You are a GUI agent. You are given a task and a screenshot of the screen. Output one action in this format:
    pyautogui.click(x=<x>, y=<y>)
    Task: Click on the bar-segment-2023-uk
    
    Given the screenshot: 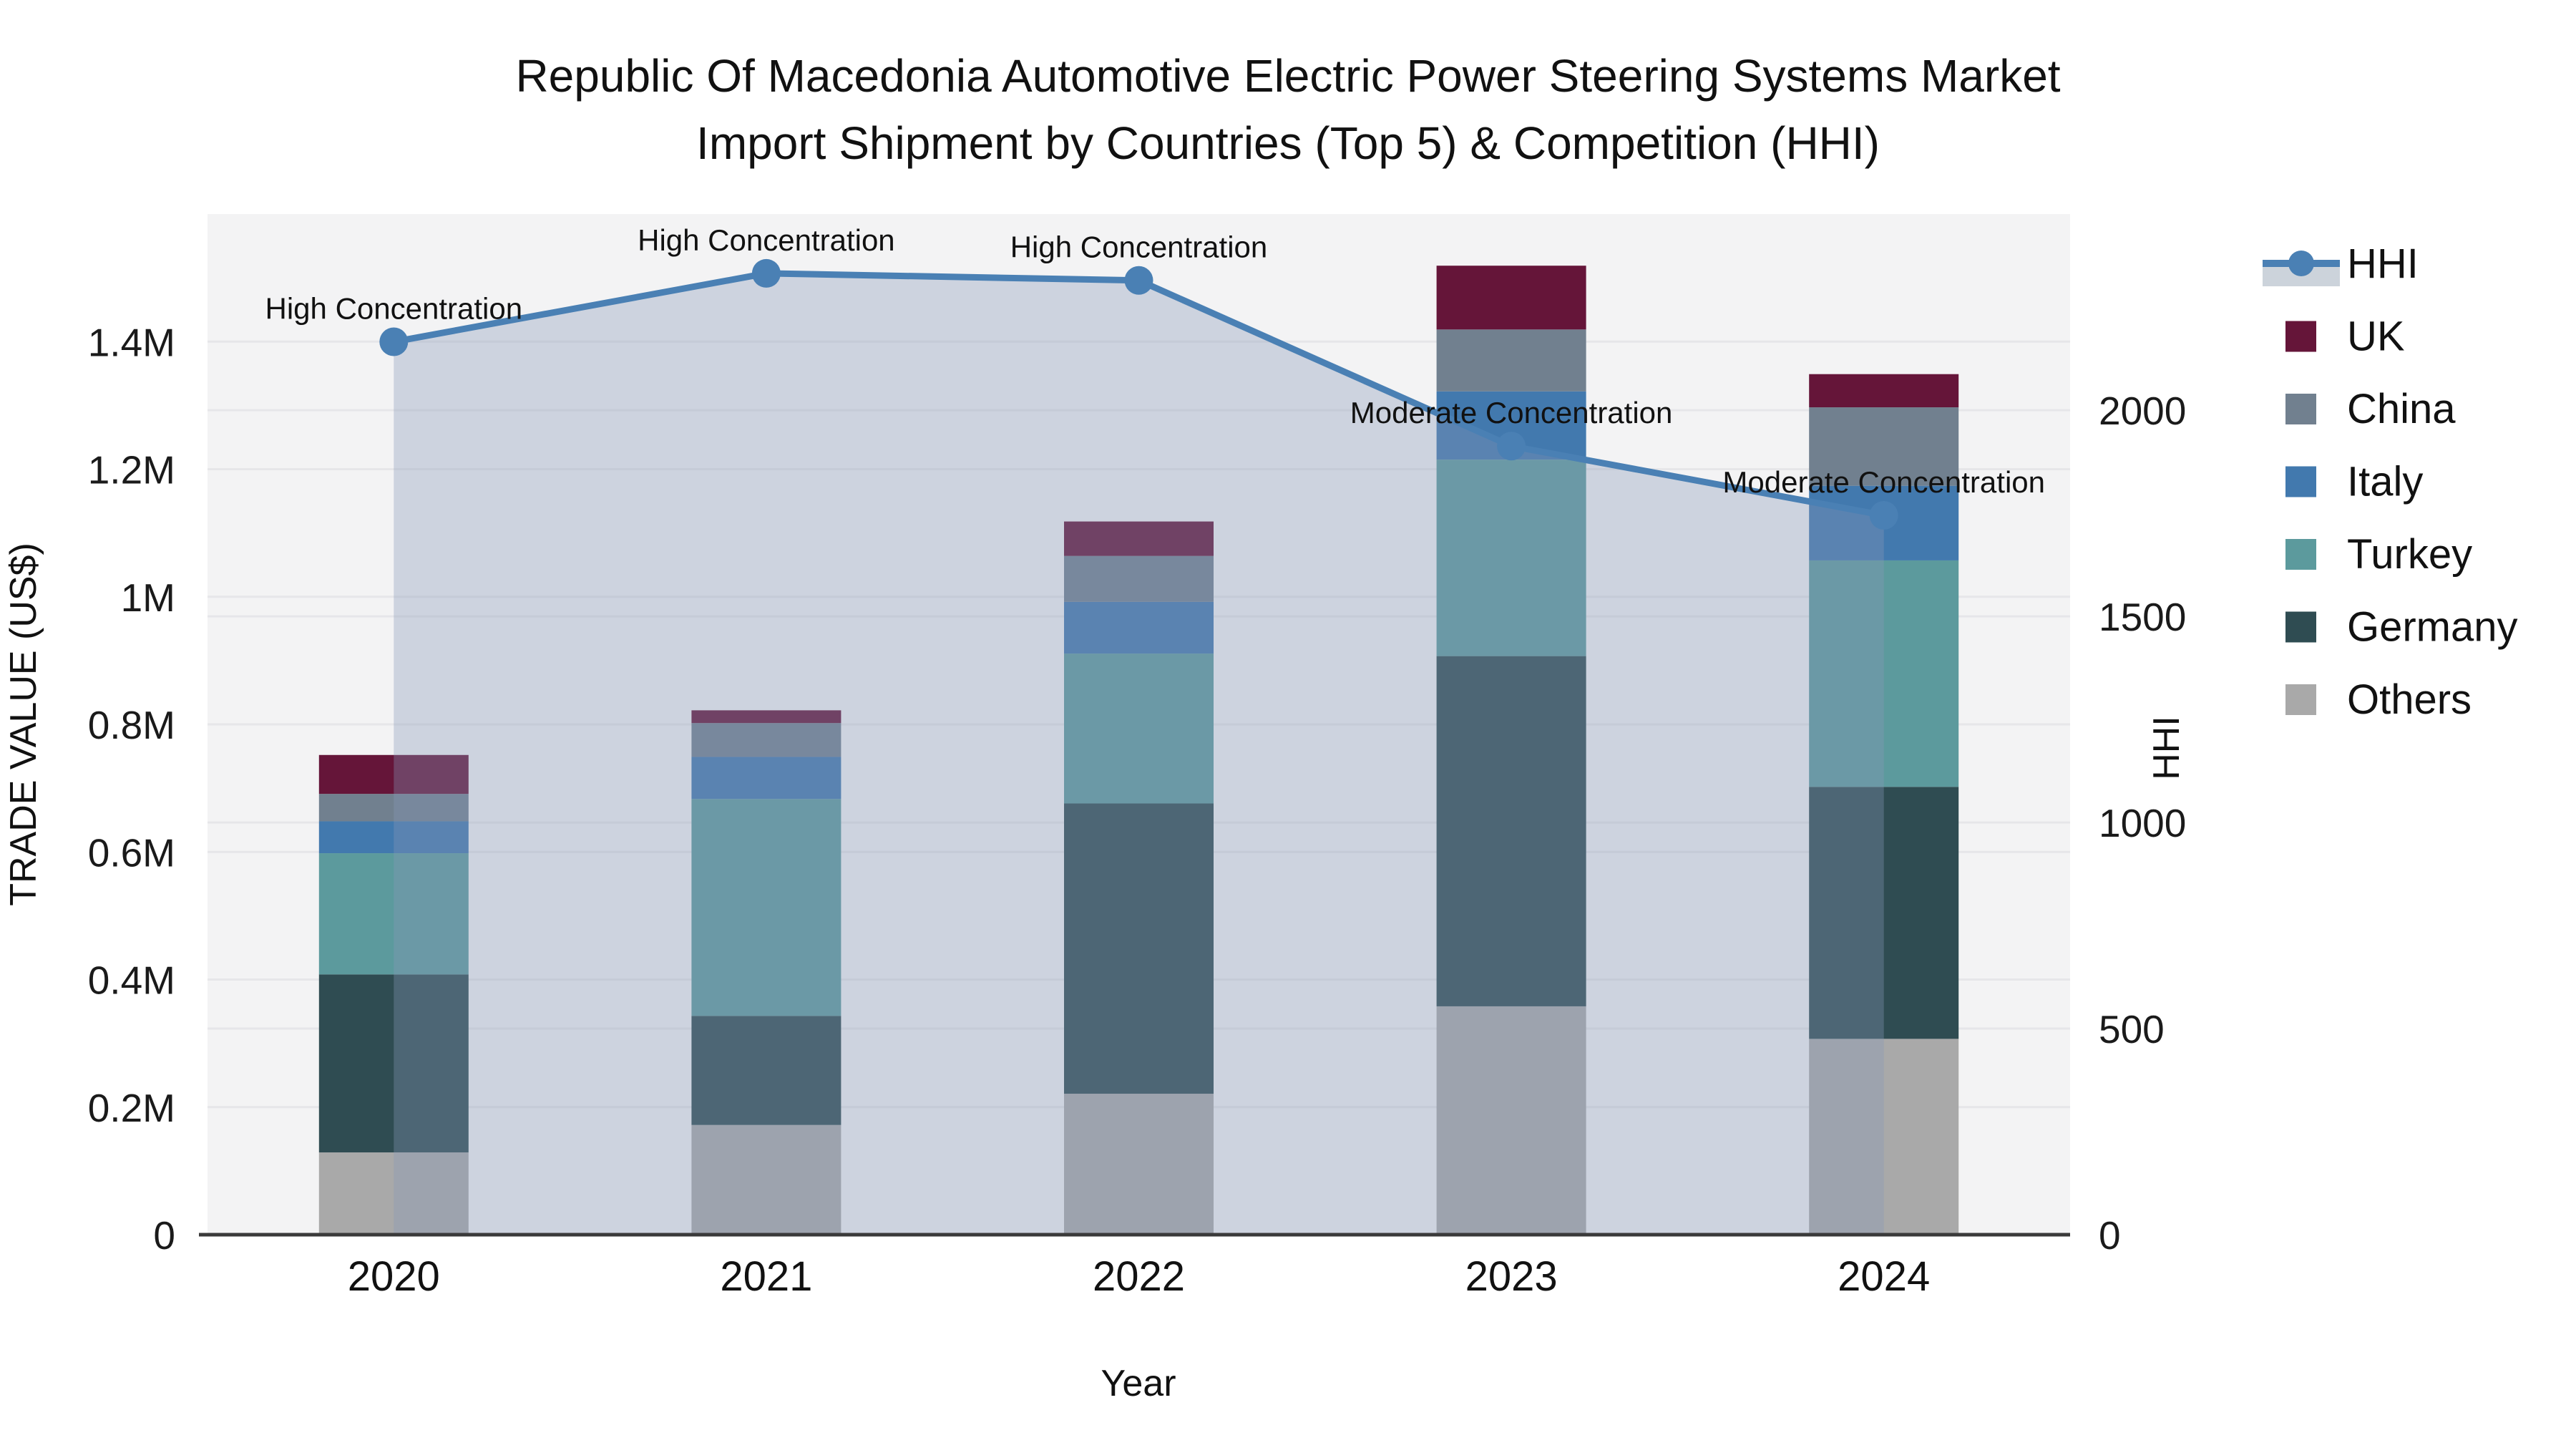 What is the action you would take?
    pyautogui.click(x=1511, y=298)
    